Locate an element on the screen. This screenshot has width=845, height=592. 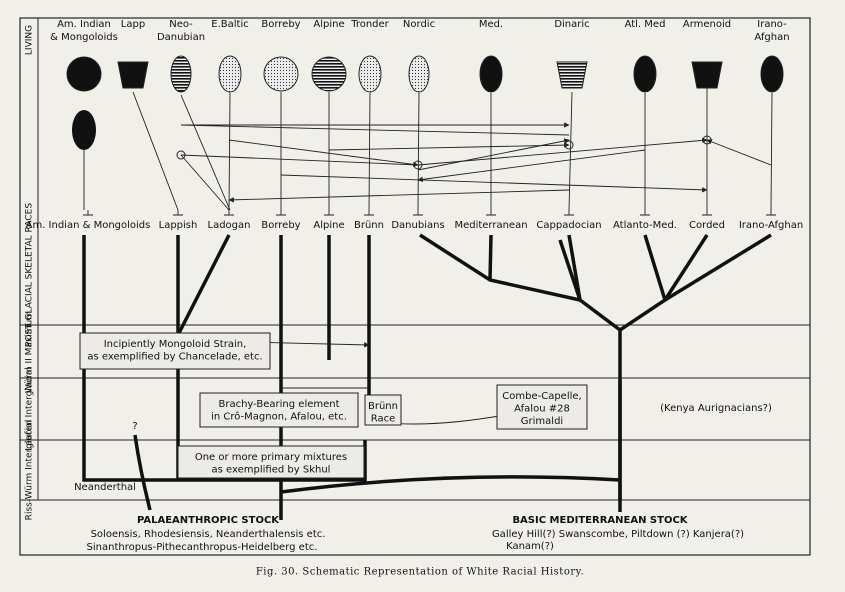
race-label: Atlanto-Med. is located at coordinates (645, 225).